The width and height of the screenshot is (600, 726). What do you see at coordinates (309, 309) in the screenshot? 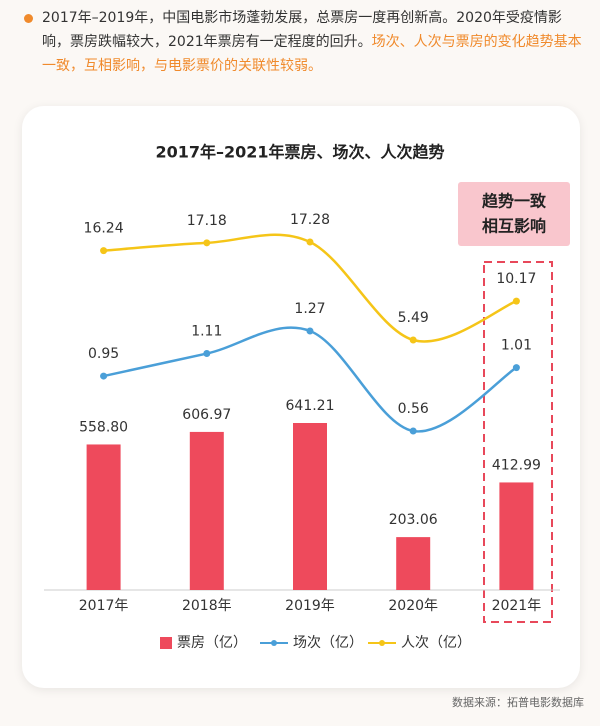
I see `value-label: 1.27` at bounding box center [309, 309].